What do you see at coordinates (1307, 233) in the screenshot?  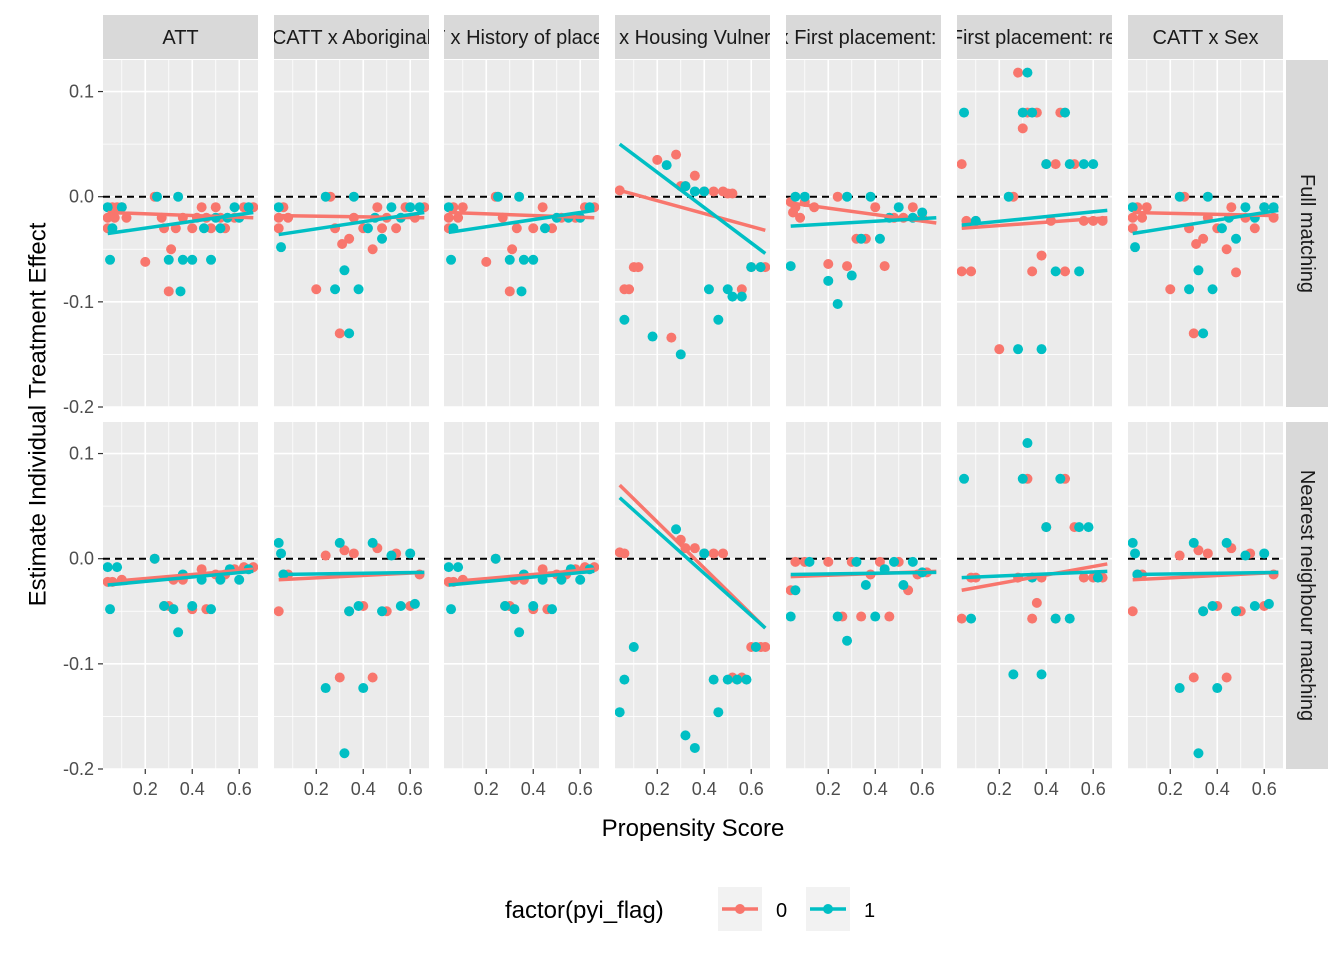 I see `row-strip-label: Full matching` at bounding box center [1307, 233].